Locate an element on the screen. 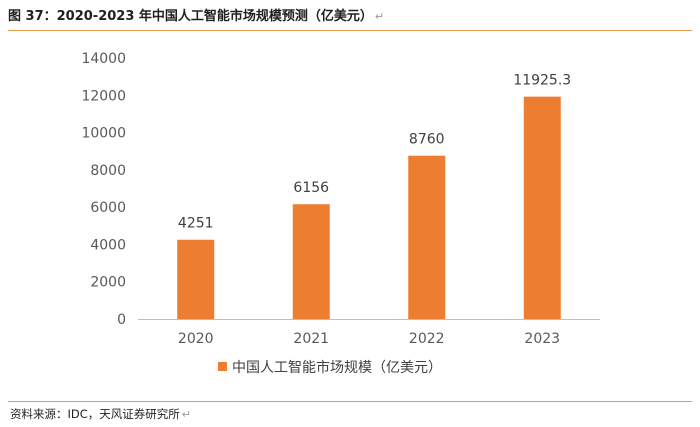 Image resolution: width=700 pixels, height=427 pixels. x-tick-label: 2022 is located at coordinates (427, 339).